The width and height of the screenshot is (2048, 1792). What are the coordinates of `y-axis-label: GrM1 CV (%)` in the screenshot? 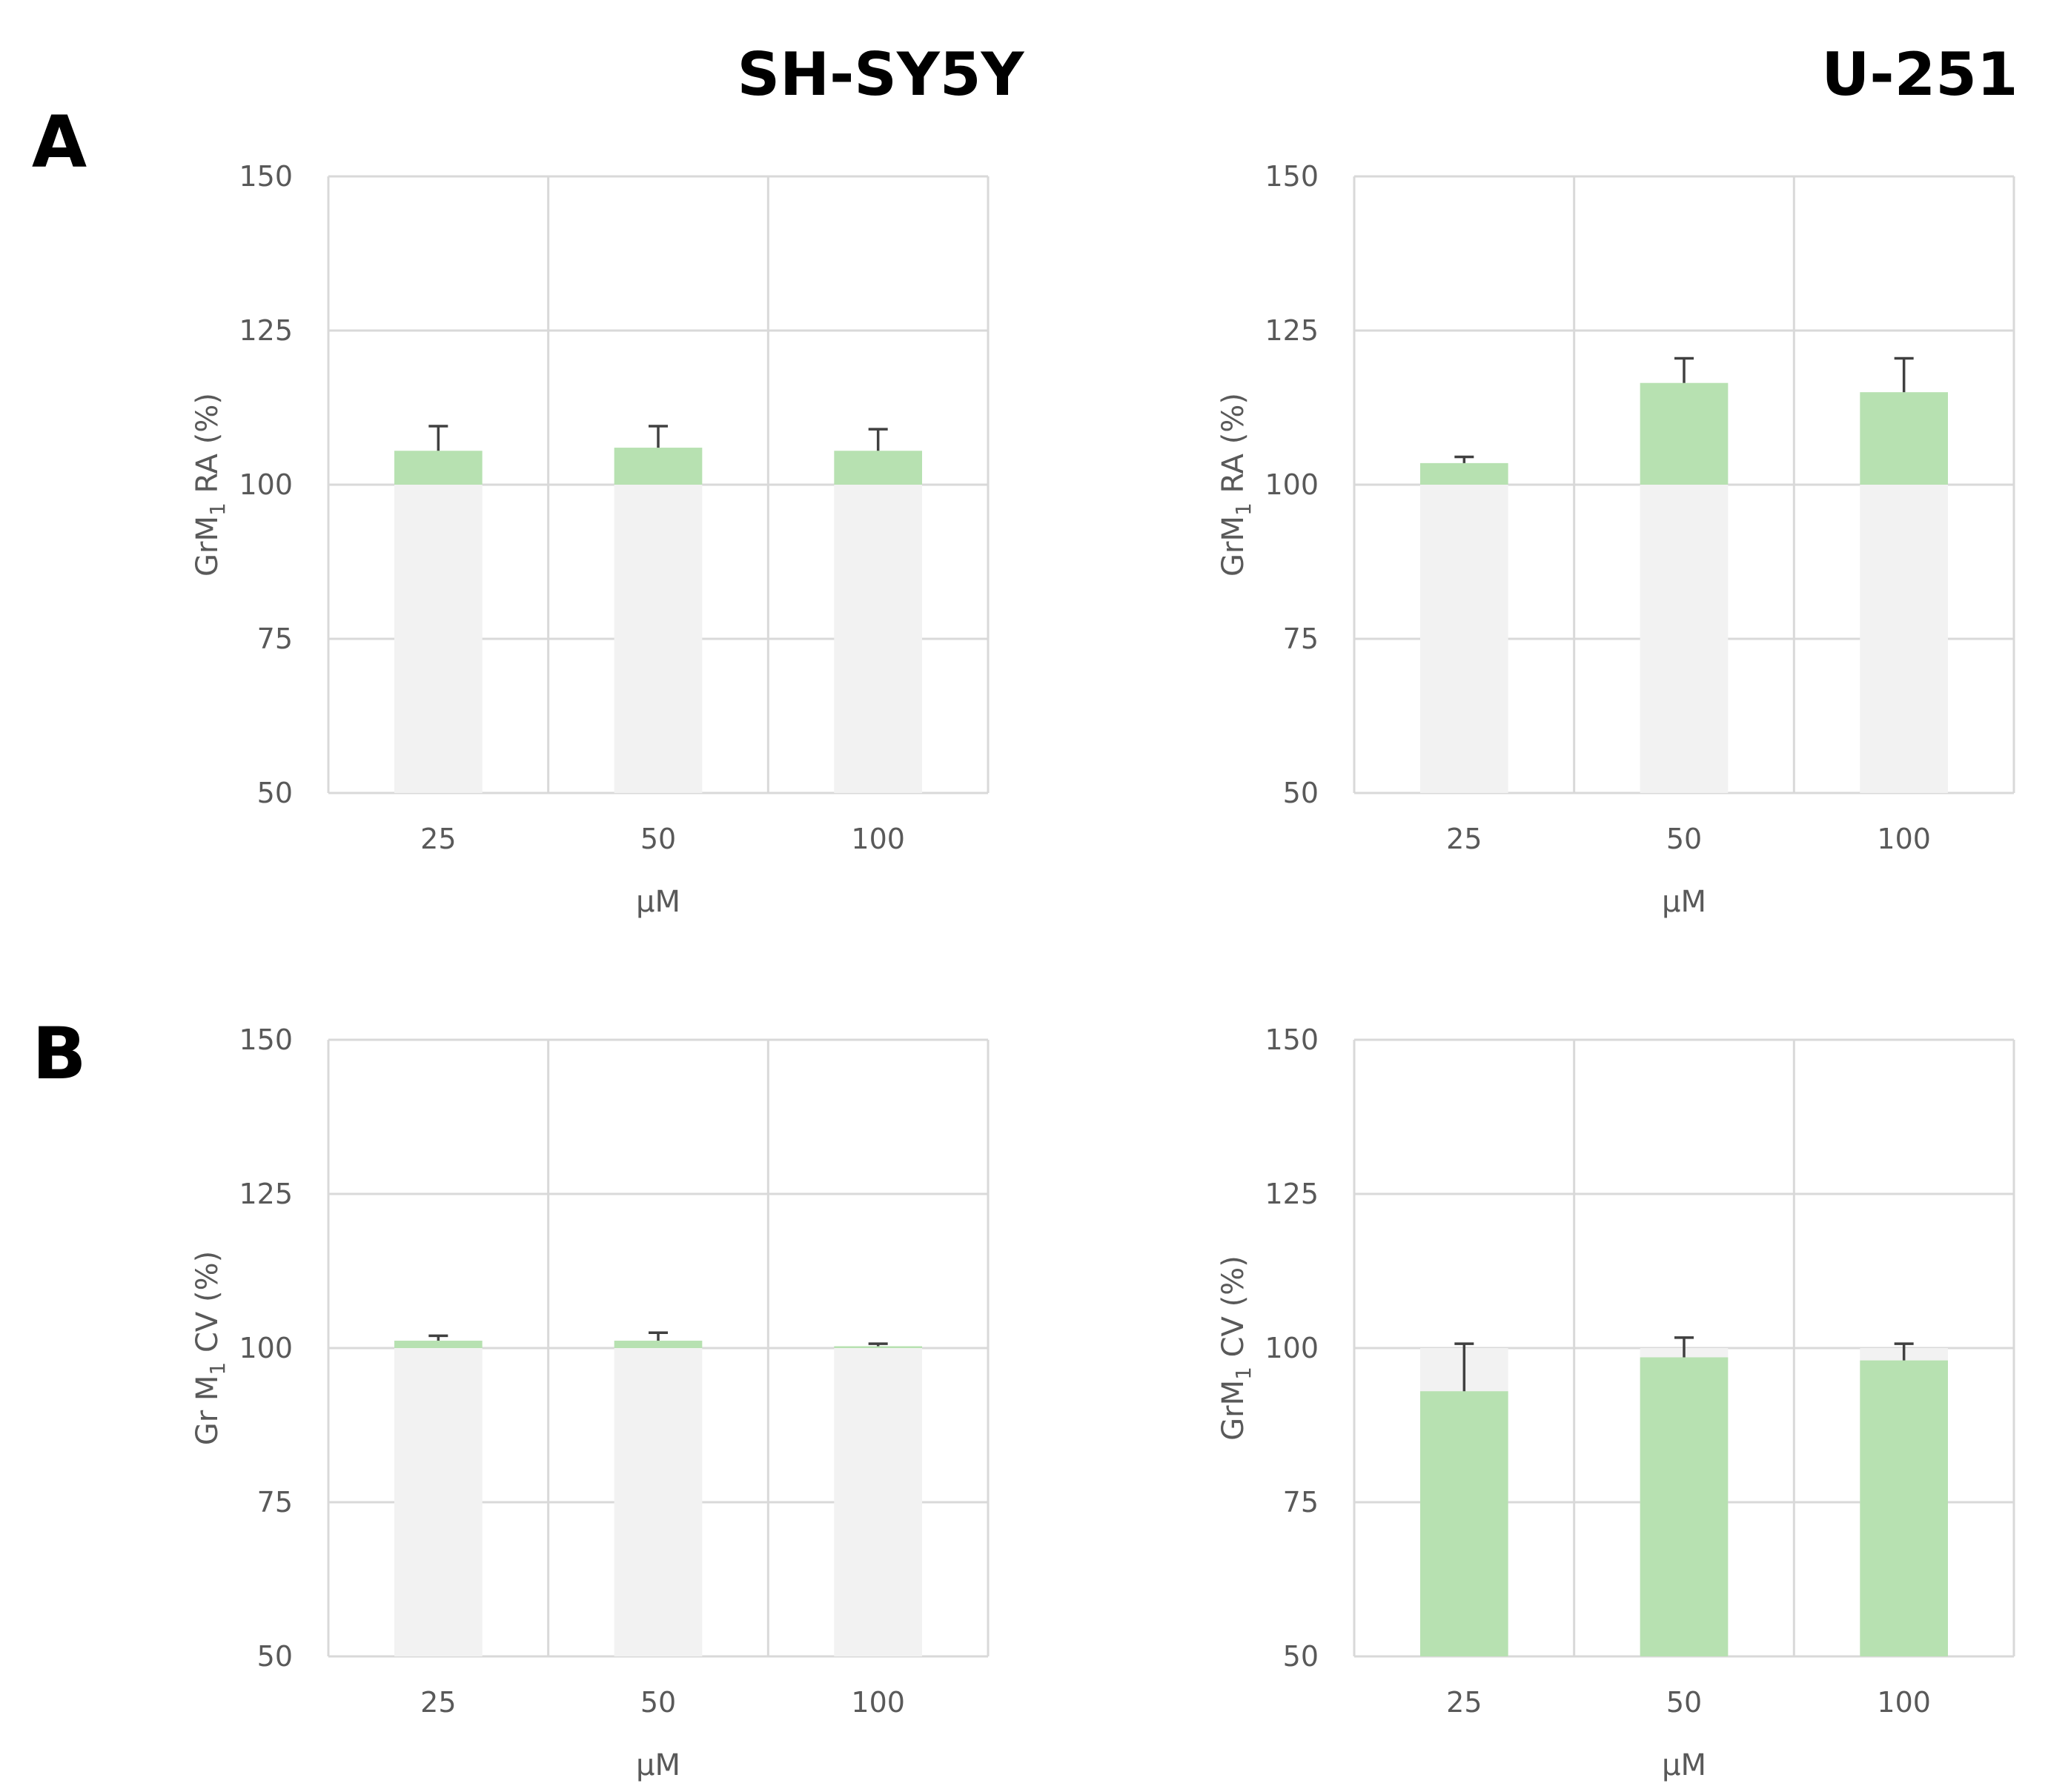 It's located at (1236, 1348).